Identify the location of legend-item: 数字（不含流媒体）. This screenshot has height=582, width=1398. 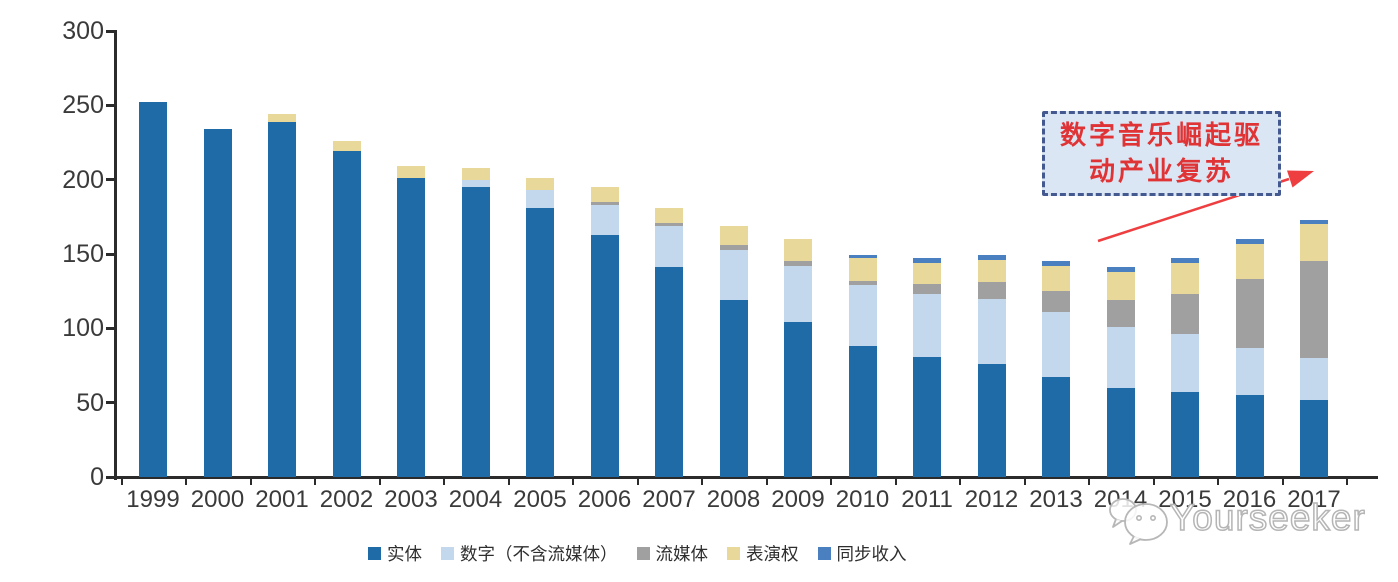
(529, 553).